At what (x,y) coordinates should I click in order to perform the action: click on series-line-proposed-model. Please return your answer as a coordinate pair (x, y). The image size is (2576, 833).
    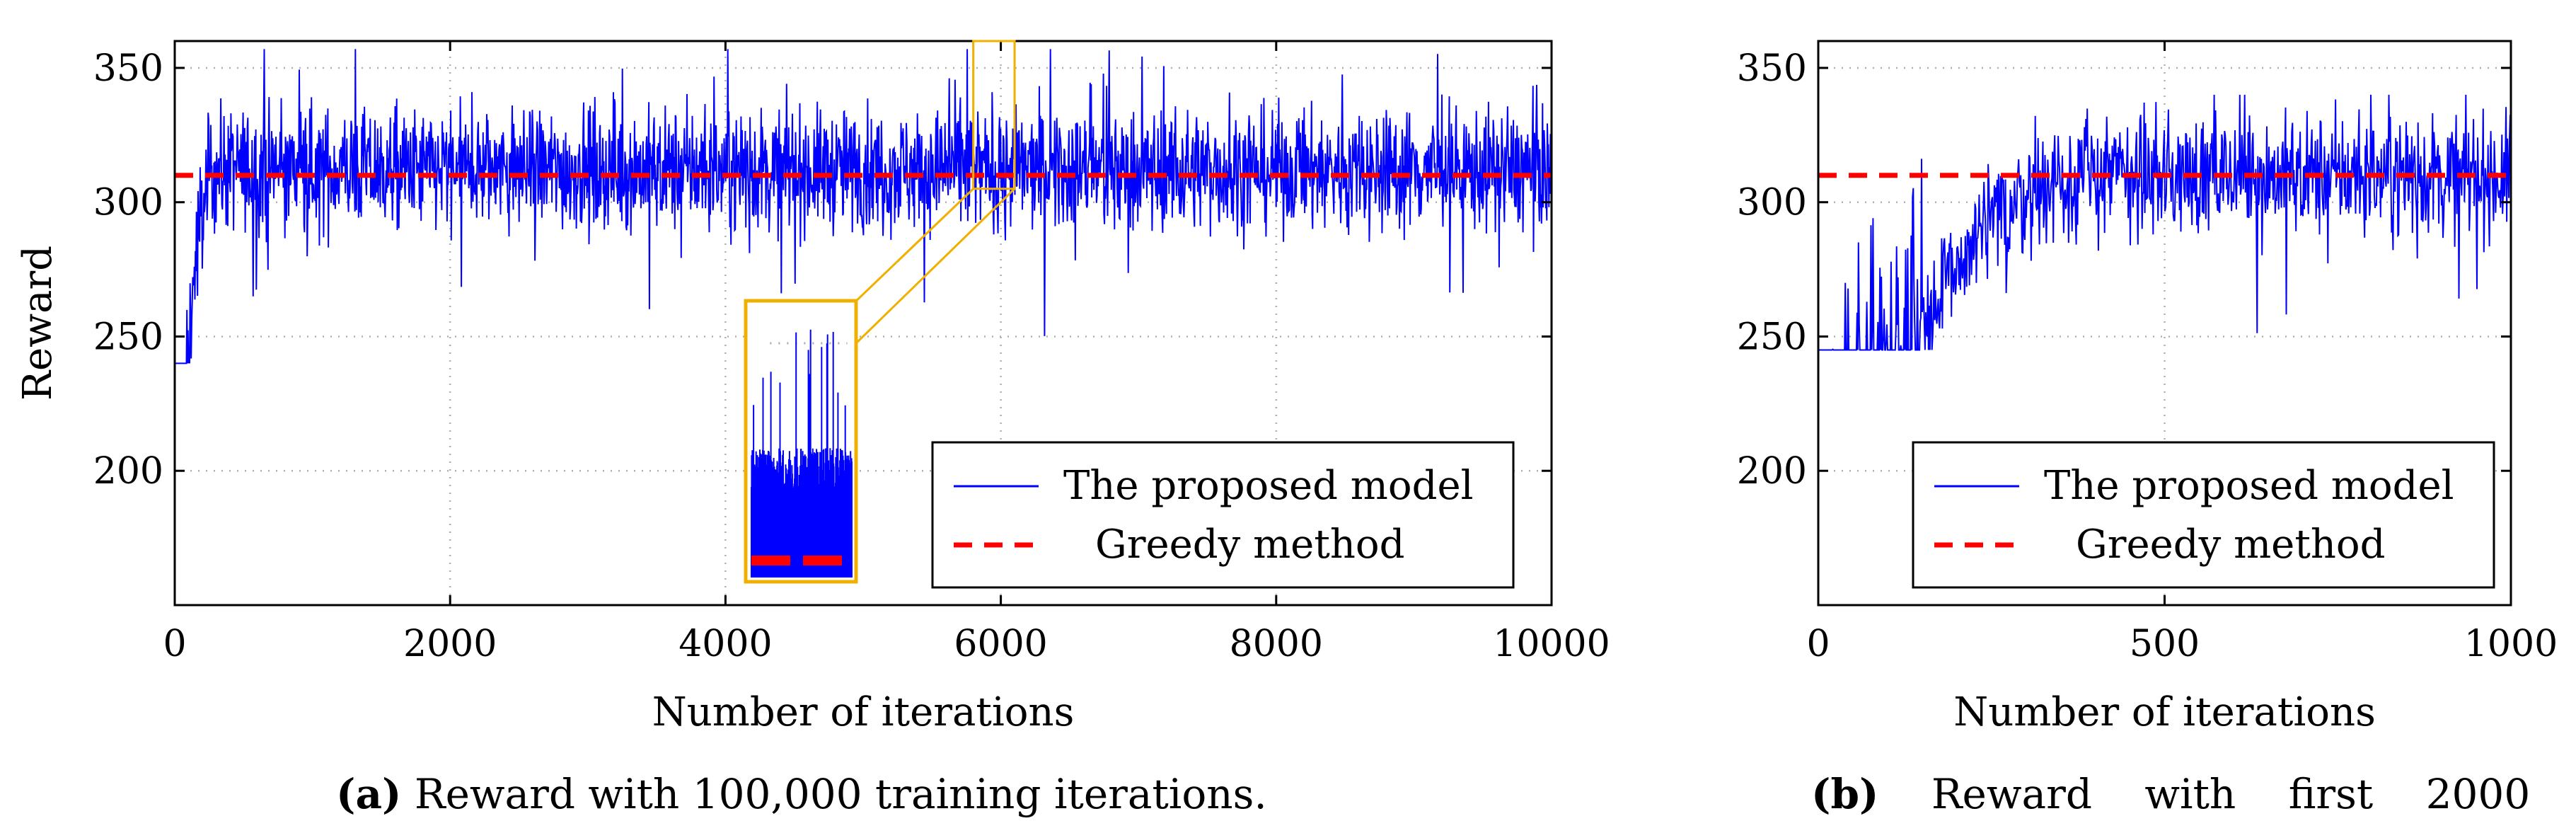
    Looking at the image, I should click on (2164, 222).